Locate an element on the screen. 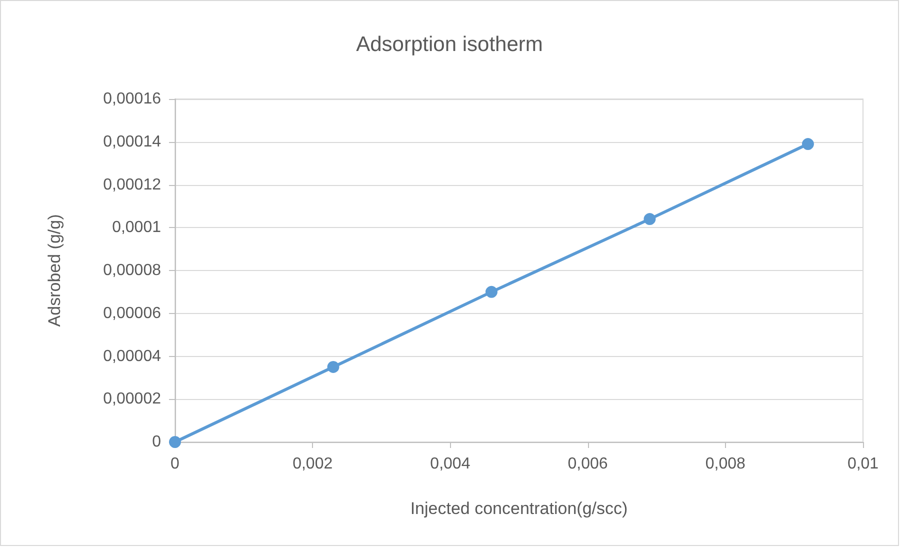 Image resolution: width=901 pixels, height=548 pixels. x-tick-label: 0,002 is located at coordinates (312, 464).